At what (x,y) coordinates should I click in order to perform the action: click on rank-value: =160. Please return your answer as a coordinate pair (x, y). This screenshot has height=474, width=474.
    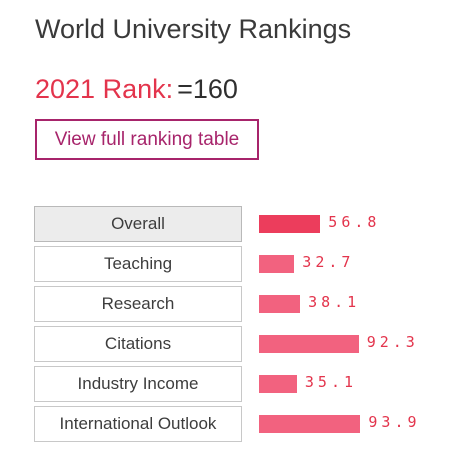
    Looking at the image, I should click on (207, 89).